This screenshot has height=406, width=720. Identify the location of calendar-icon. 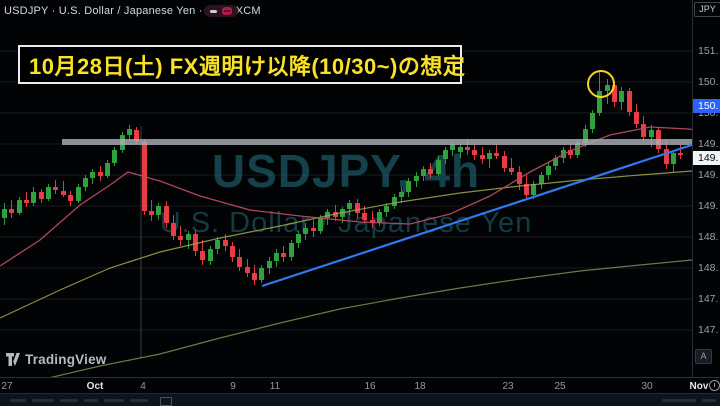
(166, 401).